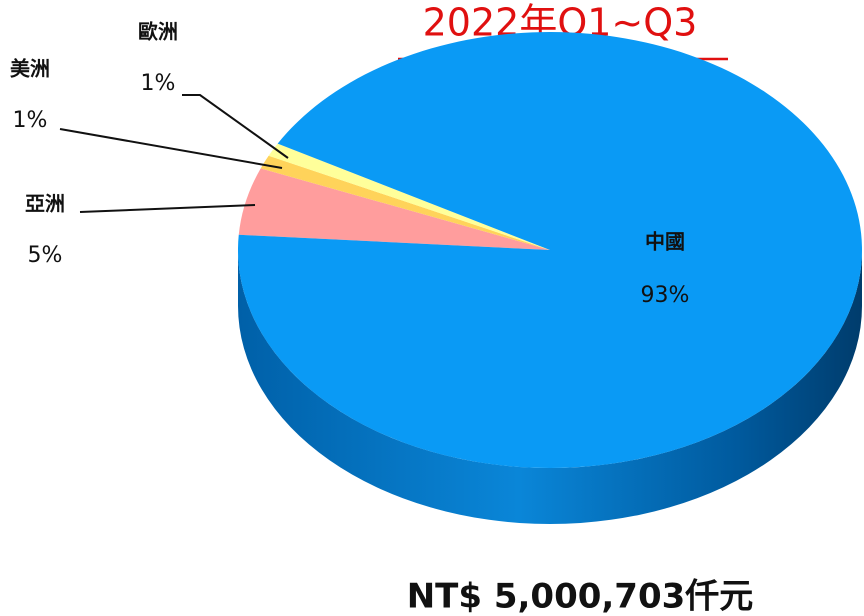  I want to click on category-label: 歐洲, so click(158, 32).